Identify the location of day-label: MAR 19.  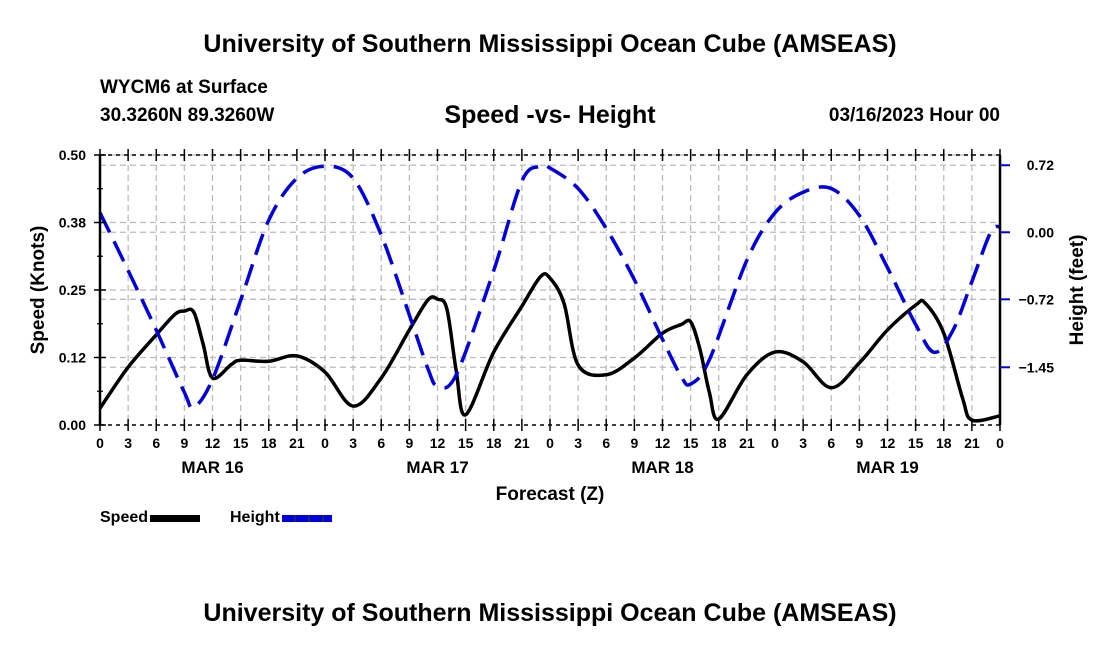
(887, 467).